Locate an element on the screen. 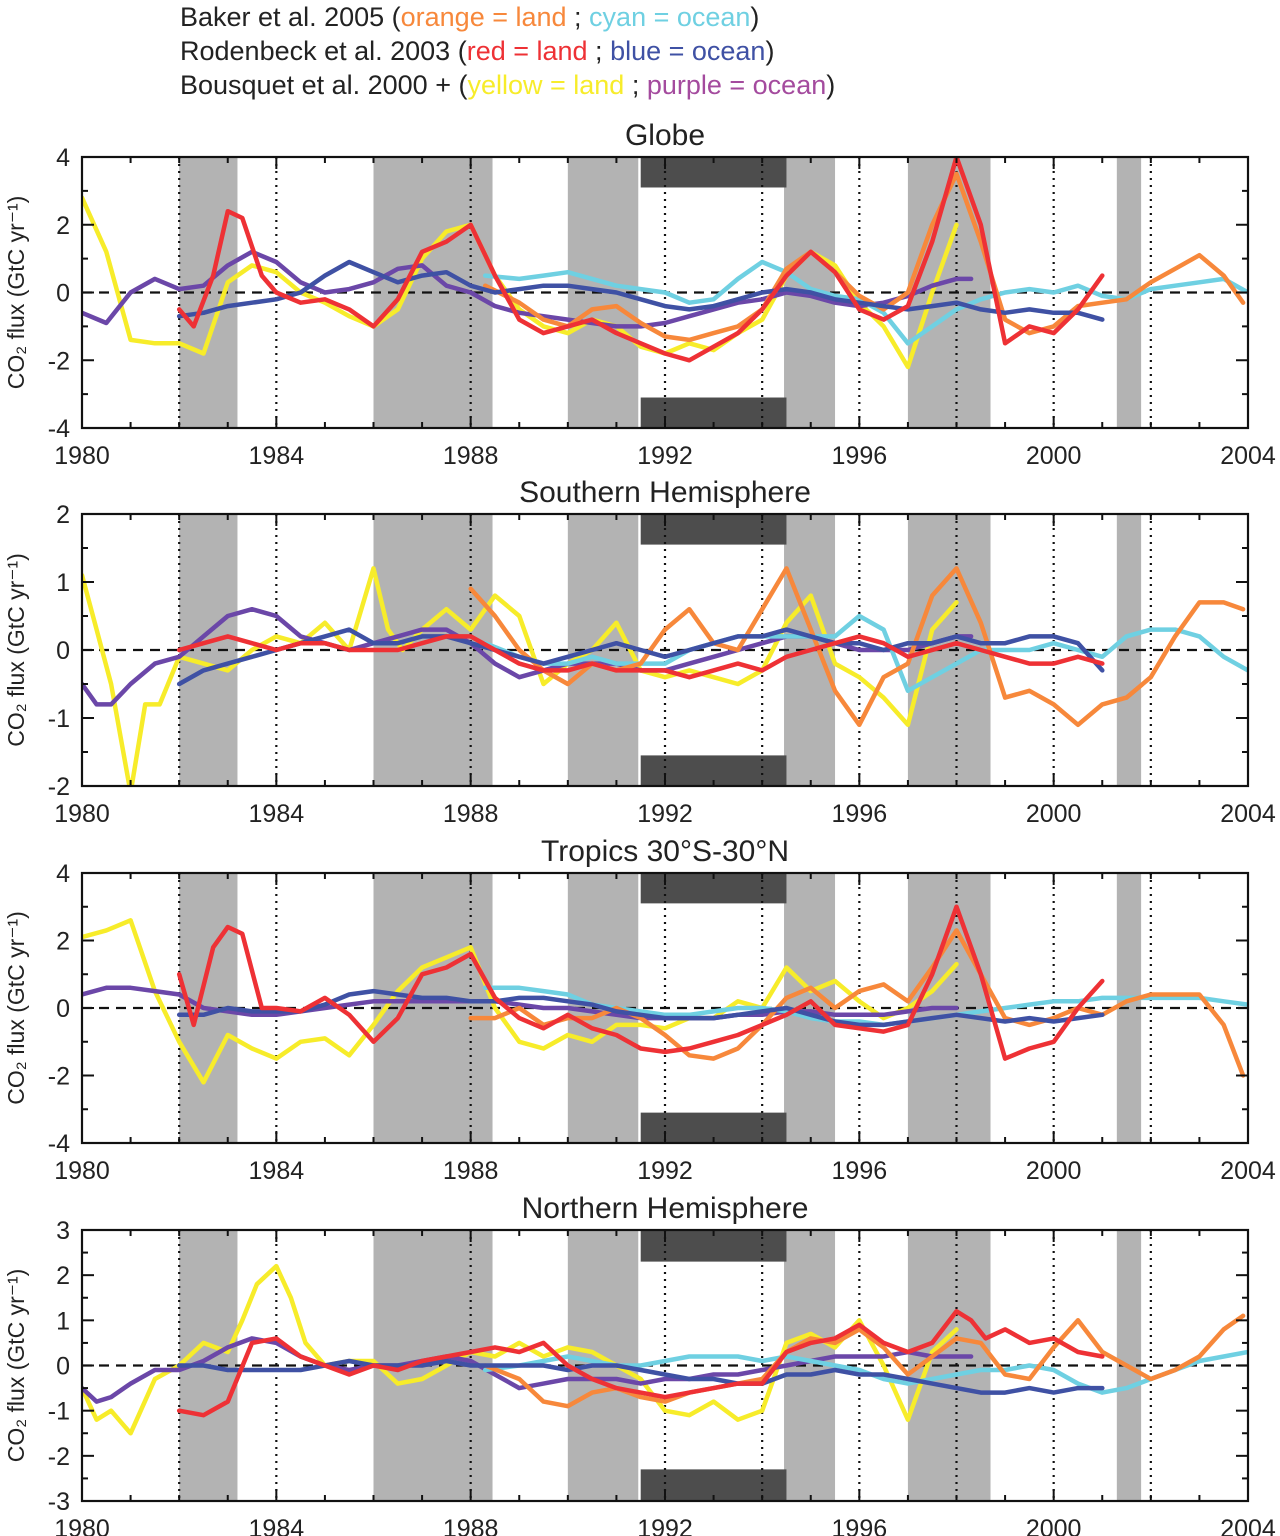 Image resolution: width=1280 pixels, height=1536 pixels. panel-title: Tropics 30°S-30°N is located at coordinates (665, 851).